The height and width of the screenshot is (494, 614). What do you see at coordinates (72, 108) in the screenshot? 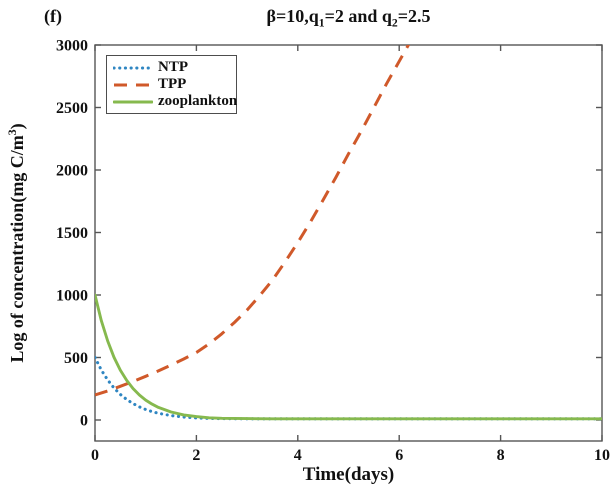
I see `y-tick-label: 2500` at bounding box center [72, 108].